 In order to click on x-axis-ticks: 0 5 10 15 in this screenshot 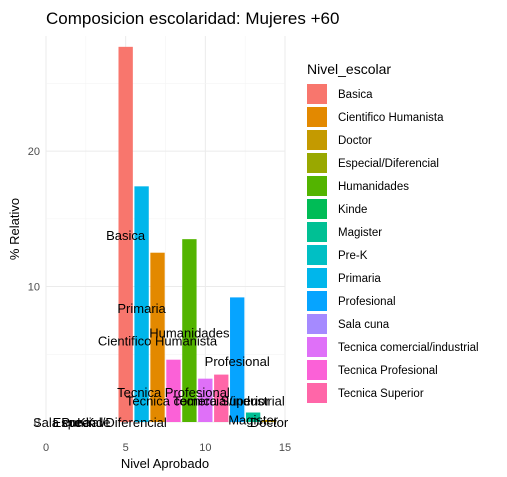, I will do `click(167, 448)`.